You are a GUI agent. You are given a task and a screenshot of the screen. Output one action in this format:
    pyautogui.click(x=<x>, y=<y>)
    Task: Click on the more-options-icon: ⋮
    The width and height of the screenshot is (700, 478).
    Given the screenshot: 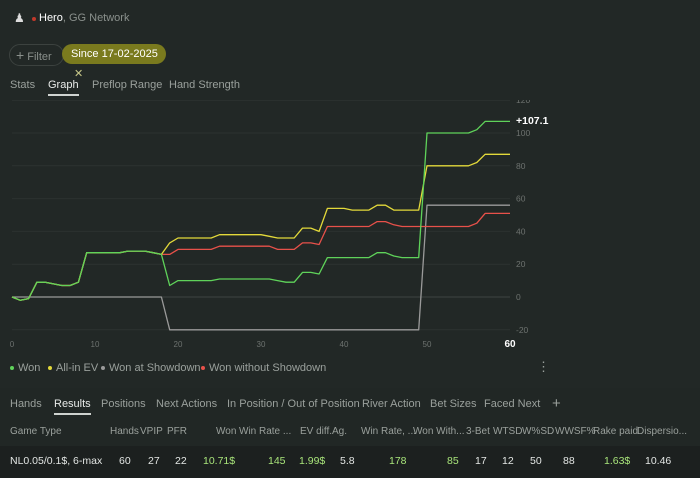 What is the action you would take?
    pyautogui.click(x=543, y=366)
    